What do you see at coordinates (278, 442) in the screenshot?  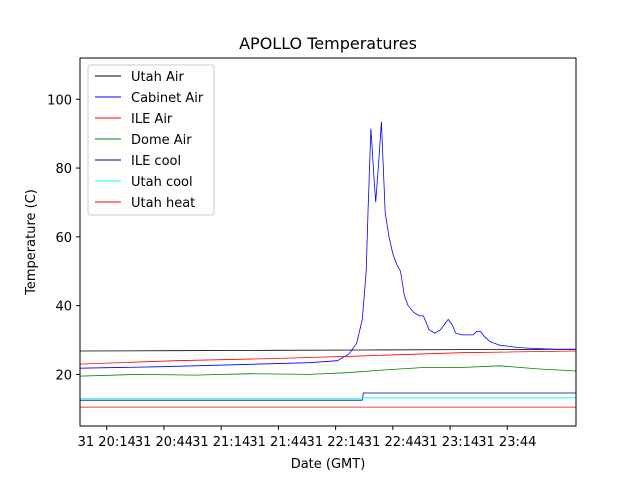 I see `x-tick-label: 31 21:44` at bounding box center [278, 442].